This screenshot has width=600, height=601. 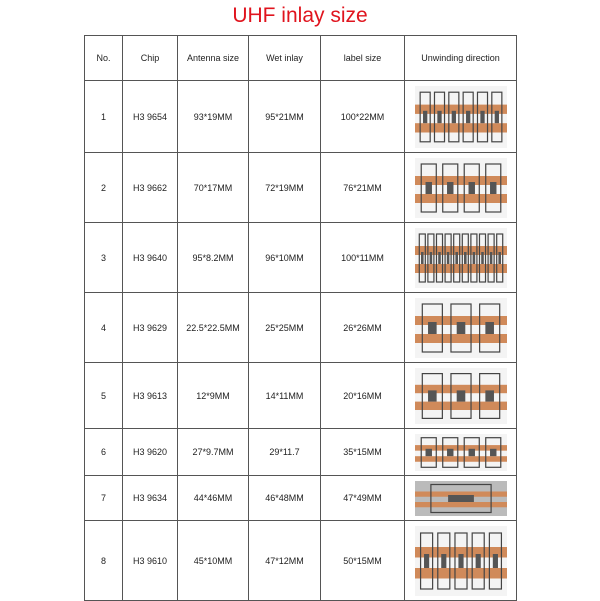 I want to click on table-cell: 72*19MM, so click(x=284, y=187).